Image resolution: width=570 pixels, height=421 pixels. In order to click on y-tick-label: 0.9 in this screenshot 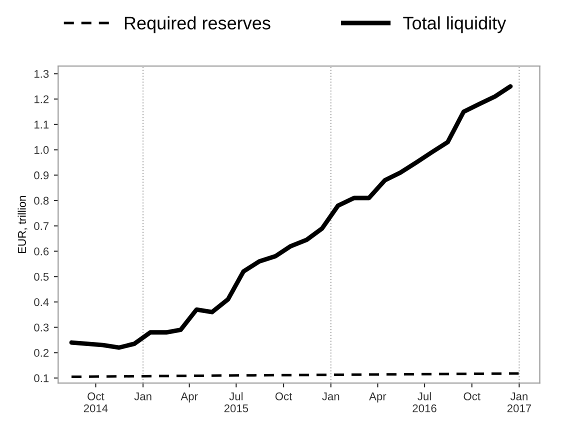, I will do `click(41, 175)`.